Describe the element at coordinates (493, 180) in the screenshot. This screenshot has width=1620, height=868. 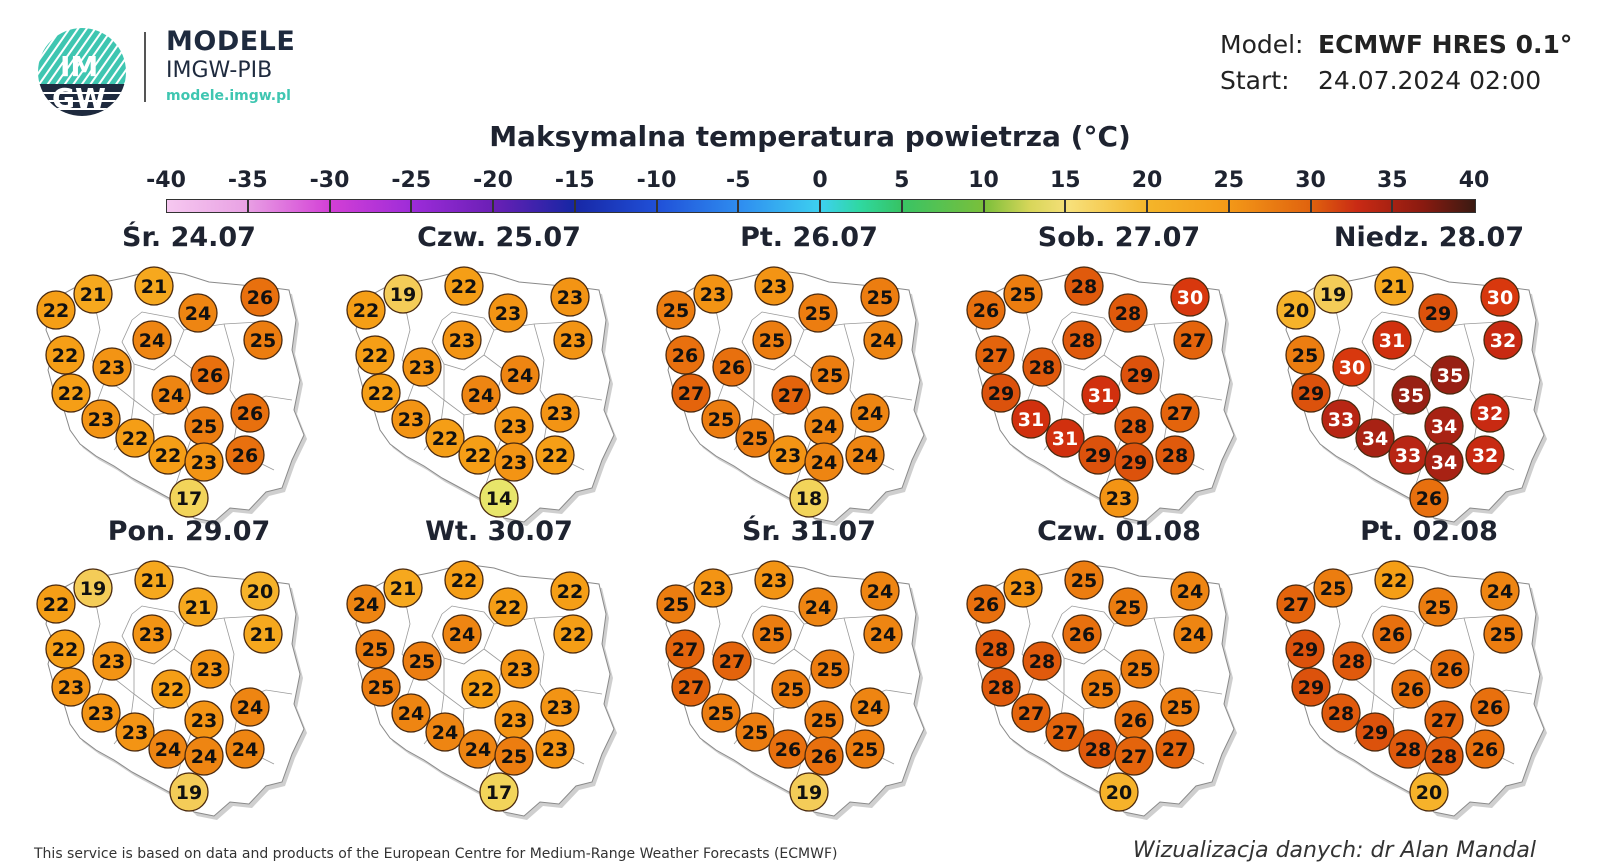
I see `scale-tick-label: -20` at that location.